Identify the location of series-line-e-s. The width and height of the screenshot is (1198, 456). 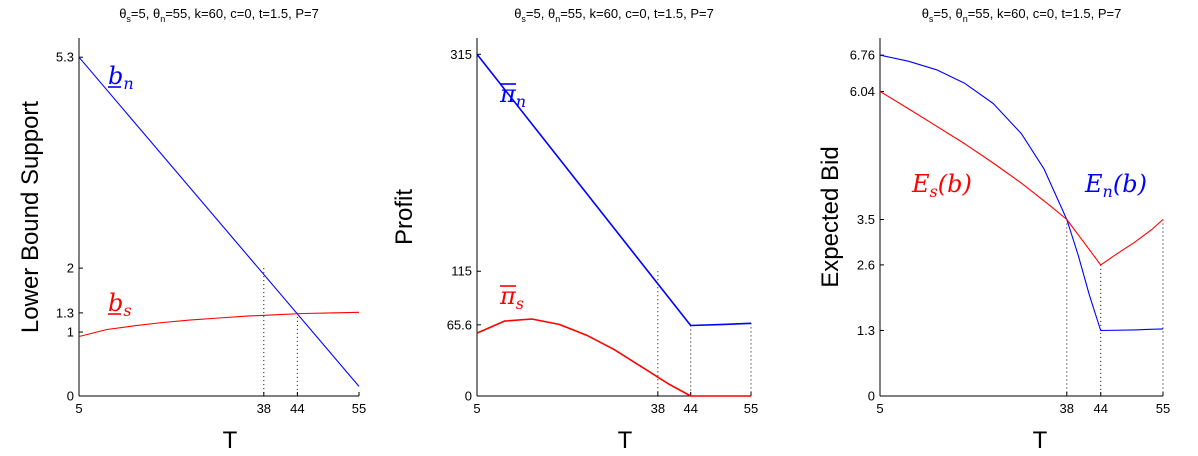
(1021, 178).